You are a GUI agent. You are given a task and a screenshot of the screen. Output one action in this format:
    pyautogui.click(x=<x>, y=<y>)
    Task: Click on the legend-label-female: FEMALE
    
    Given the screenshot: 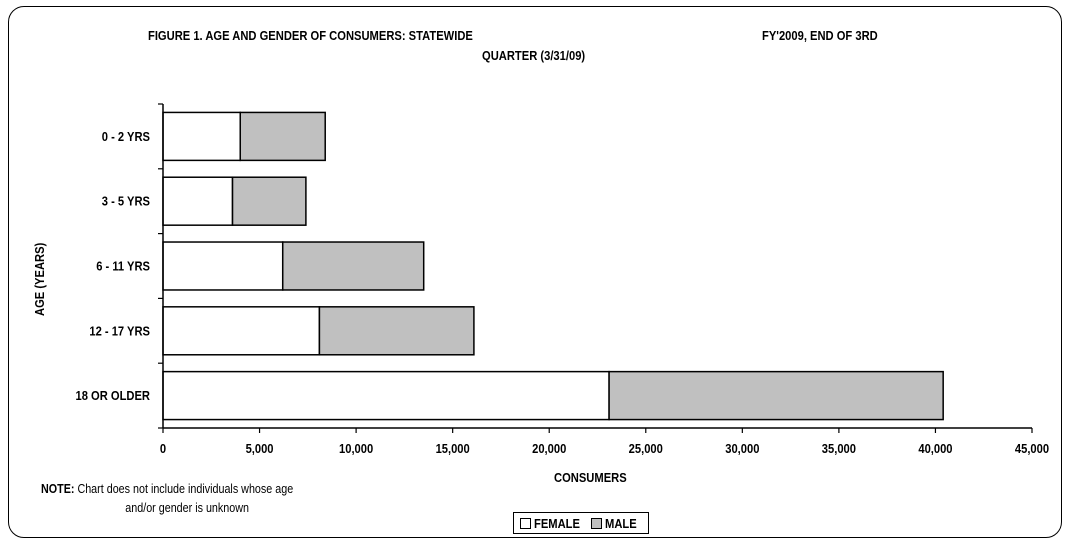 What is the action you would take?
    pyautogui.click(x=557, y=523)
    